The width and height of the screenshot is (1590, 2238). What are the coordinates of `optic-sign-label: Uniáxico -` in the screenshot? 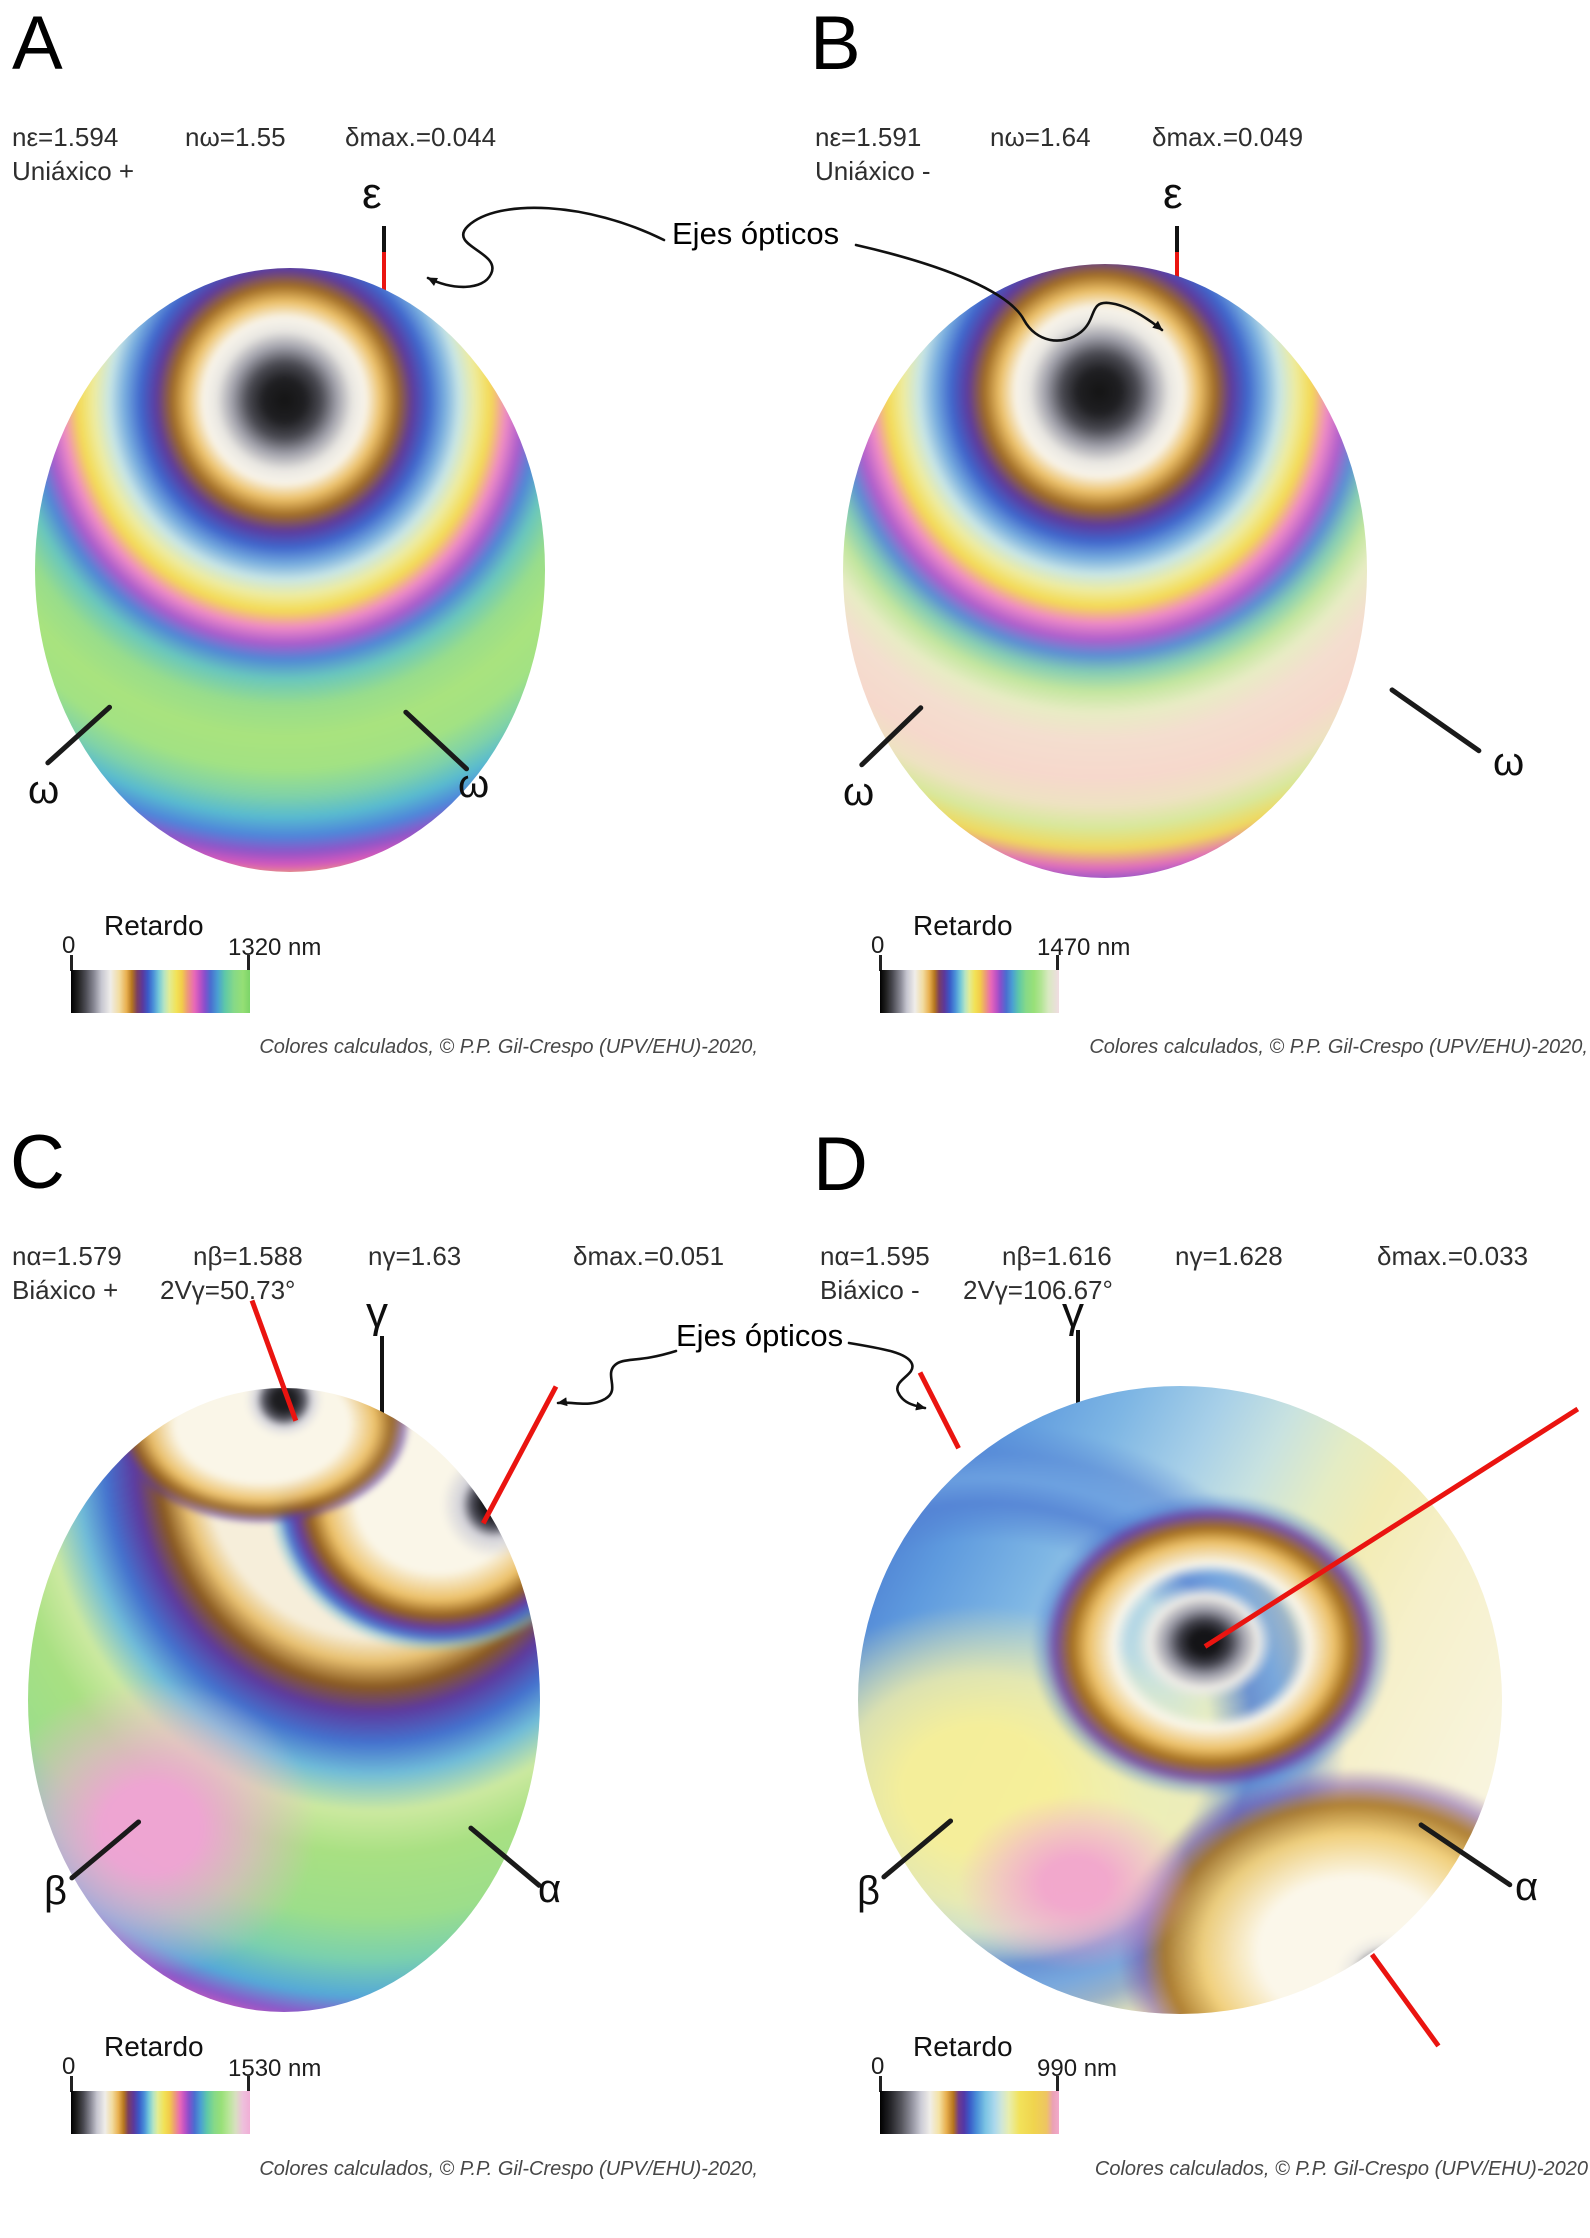 It's located at (873, 171).